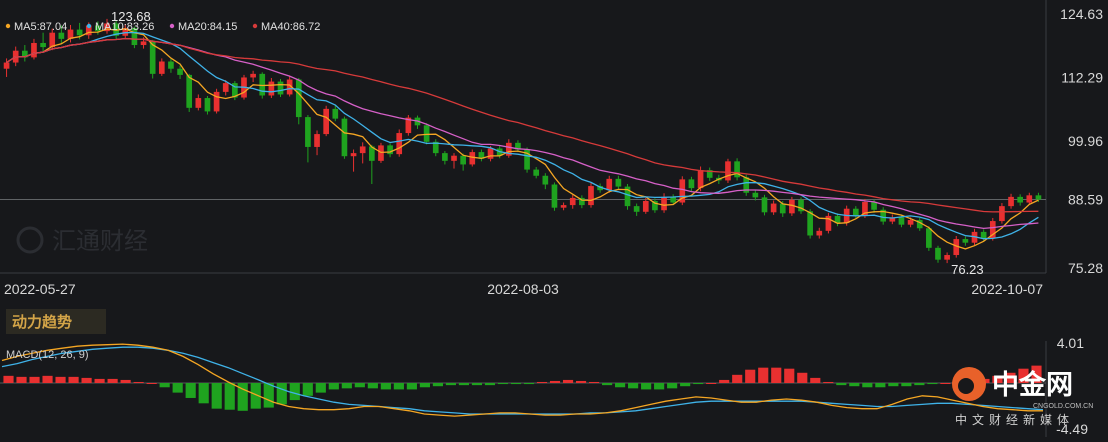 The height and width of the screenshot is (442, 1108). Describe the element at coordinates (967, 269) in the screenshot. I see `min-price-annotation: 76.23` at that location.